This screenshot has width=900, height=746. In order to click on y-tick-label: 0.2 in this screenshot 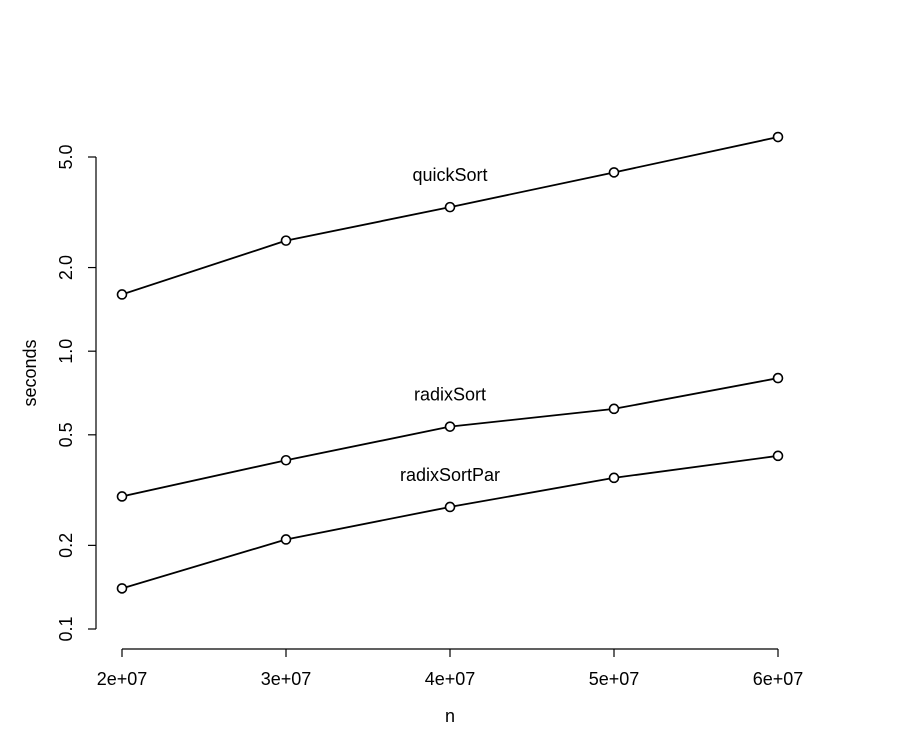, I will do `click(66, 545)`.